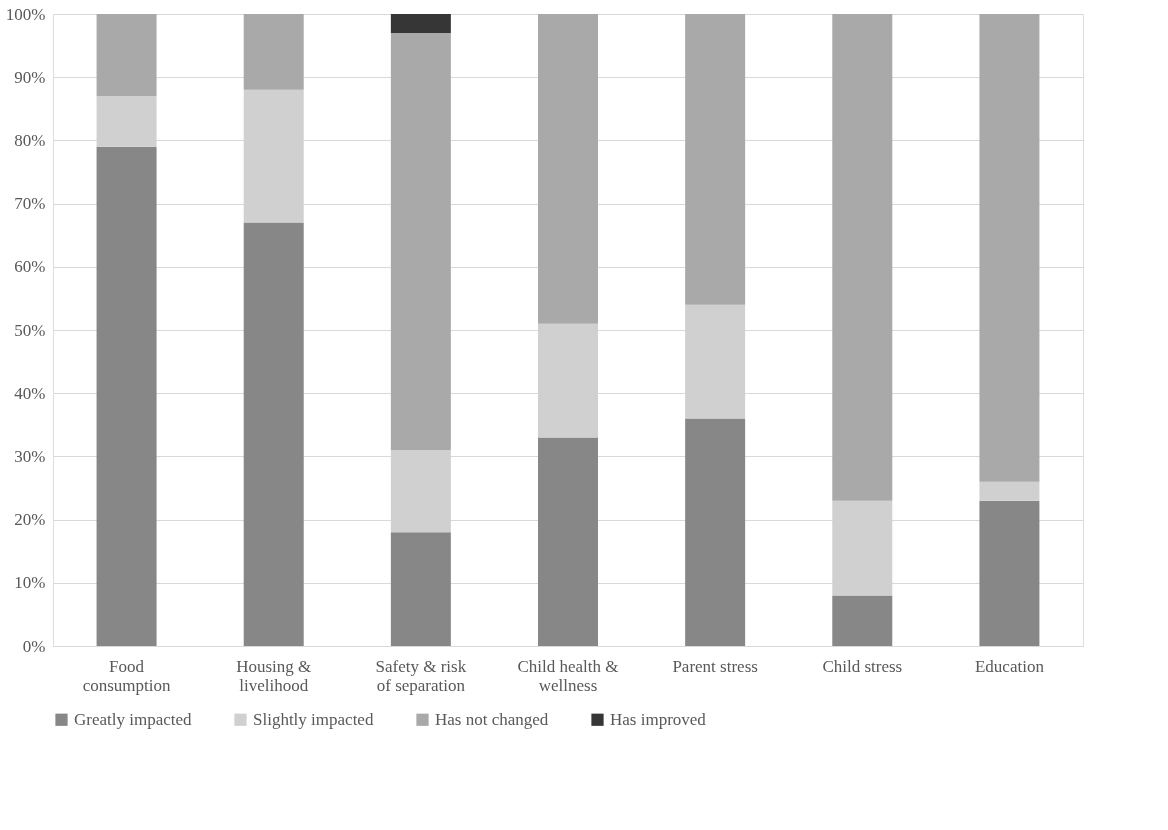 Image resolution: width=1168 pixels, height=830 pixels. Describe the element at coordinates (1009, 666) in the screenshot. I see `x-tick-label: Education` at that location.